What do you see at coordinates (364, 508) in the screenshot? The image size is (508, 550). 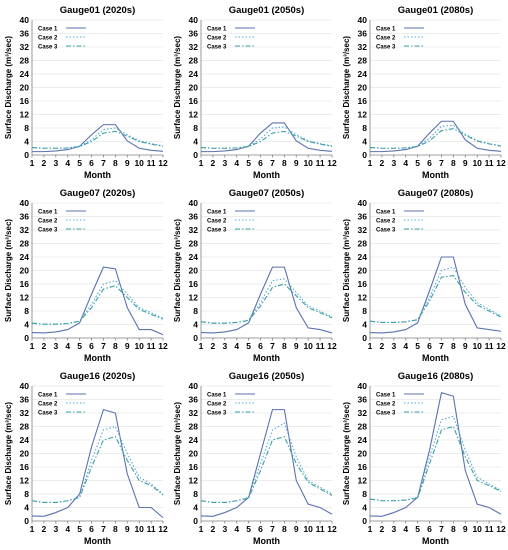 I see `y-tick-label: 4` at bounding box center [364, 508].